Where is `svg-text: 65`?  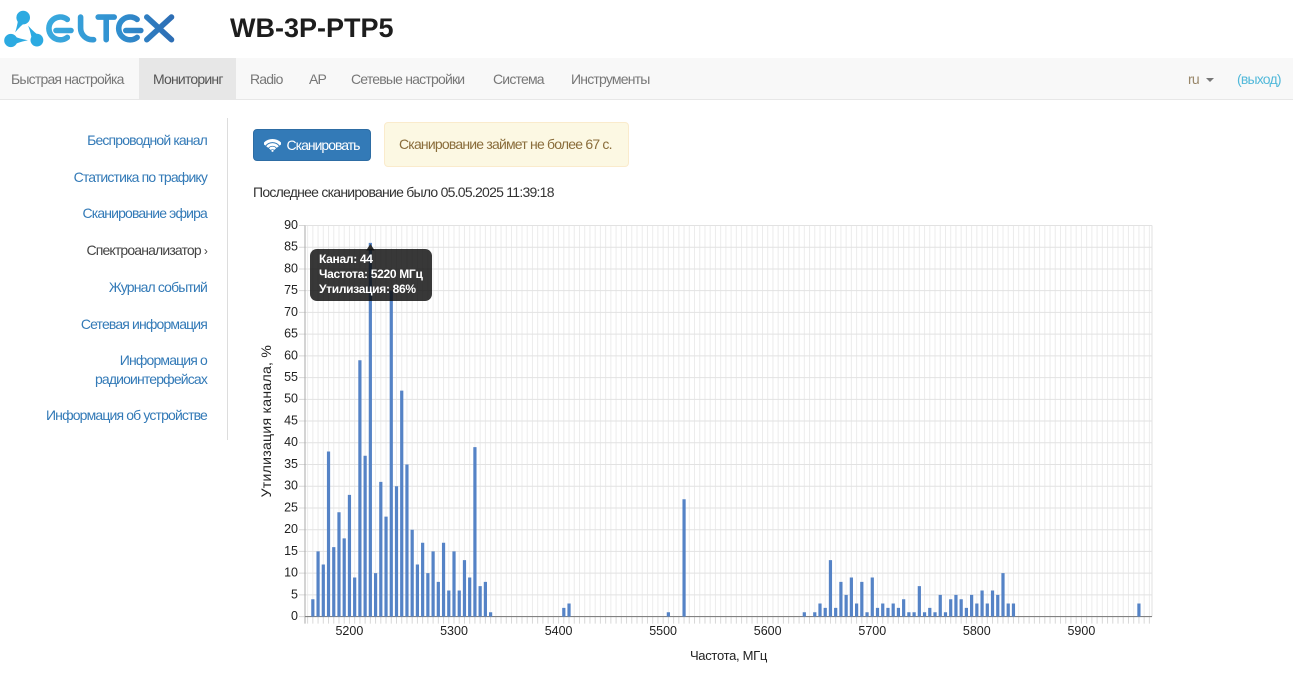 svg-text: 65 is located at coordinates (291, 334).